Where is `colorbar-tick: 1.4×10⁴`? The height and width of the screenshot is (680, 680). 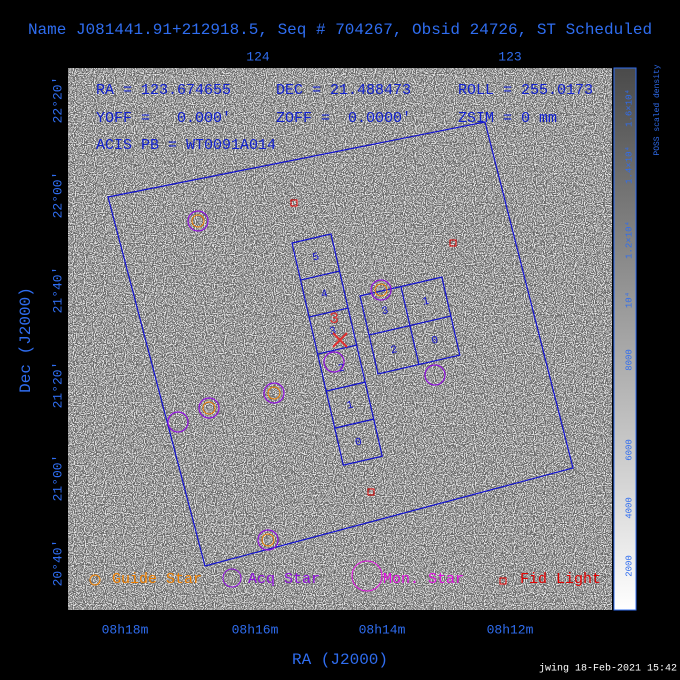
colorbar-tick: 1.4×10⁴ is located at coordinates (628, 165).